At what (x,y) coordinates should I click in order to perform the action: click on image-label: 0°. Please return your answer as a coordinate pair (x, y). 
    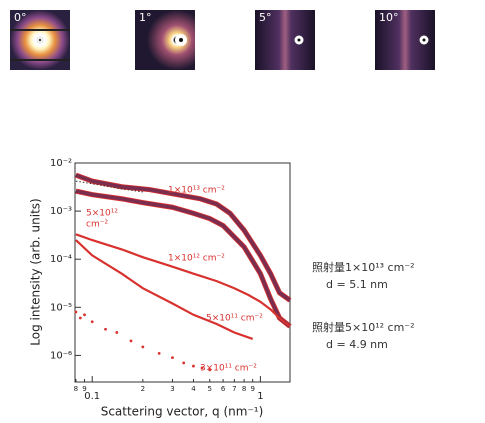
    Looking at the image, I should click on (20, 17).